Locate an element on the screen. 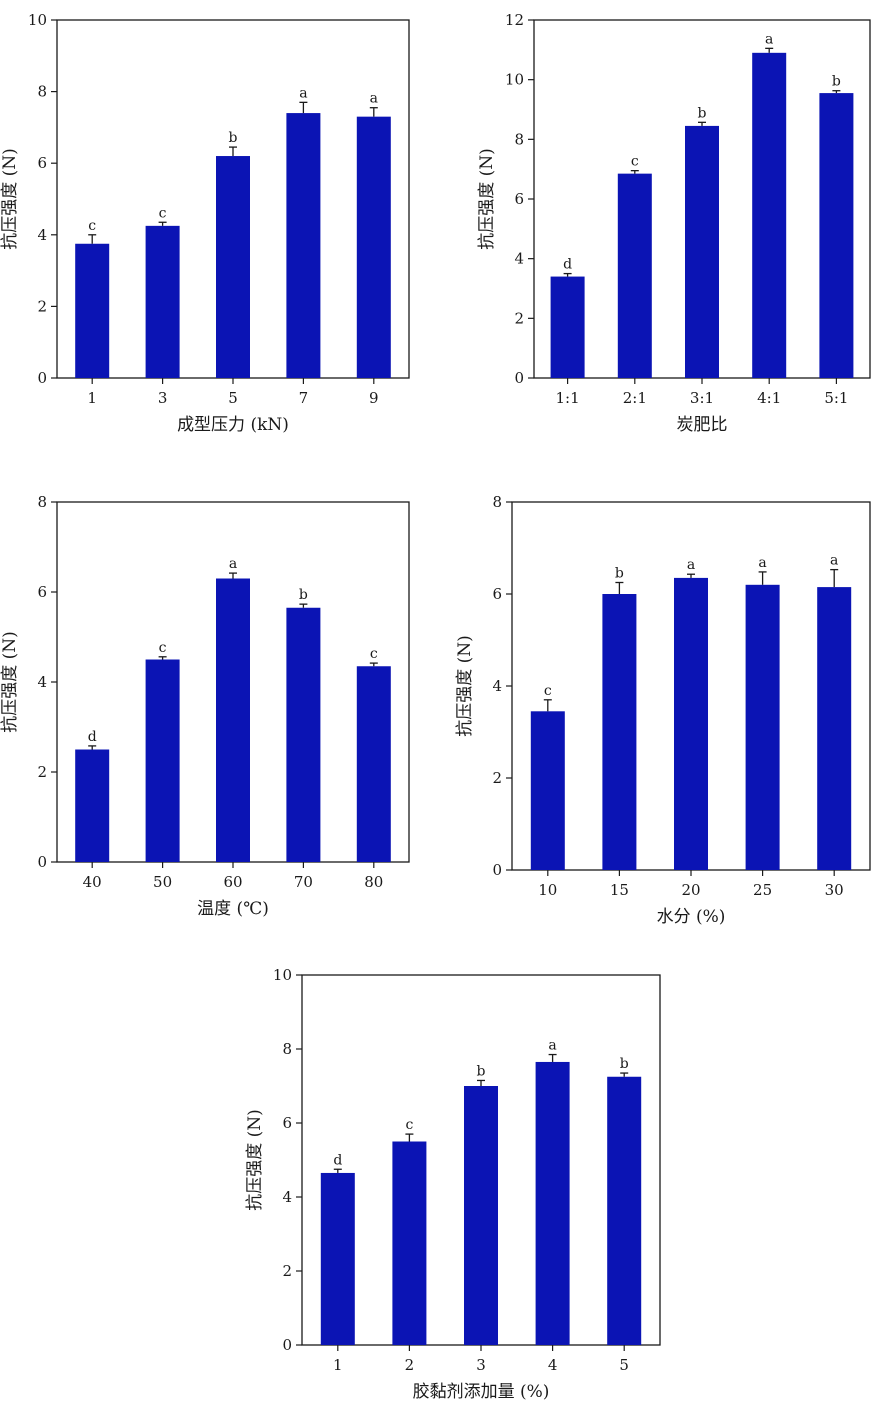 This screenshot has height=1416, width=886. x-tick-label: 5:1 is located at coordinates (836, 398).